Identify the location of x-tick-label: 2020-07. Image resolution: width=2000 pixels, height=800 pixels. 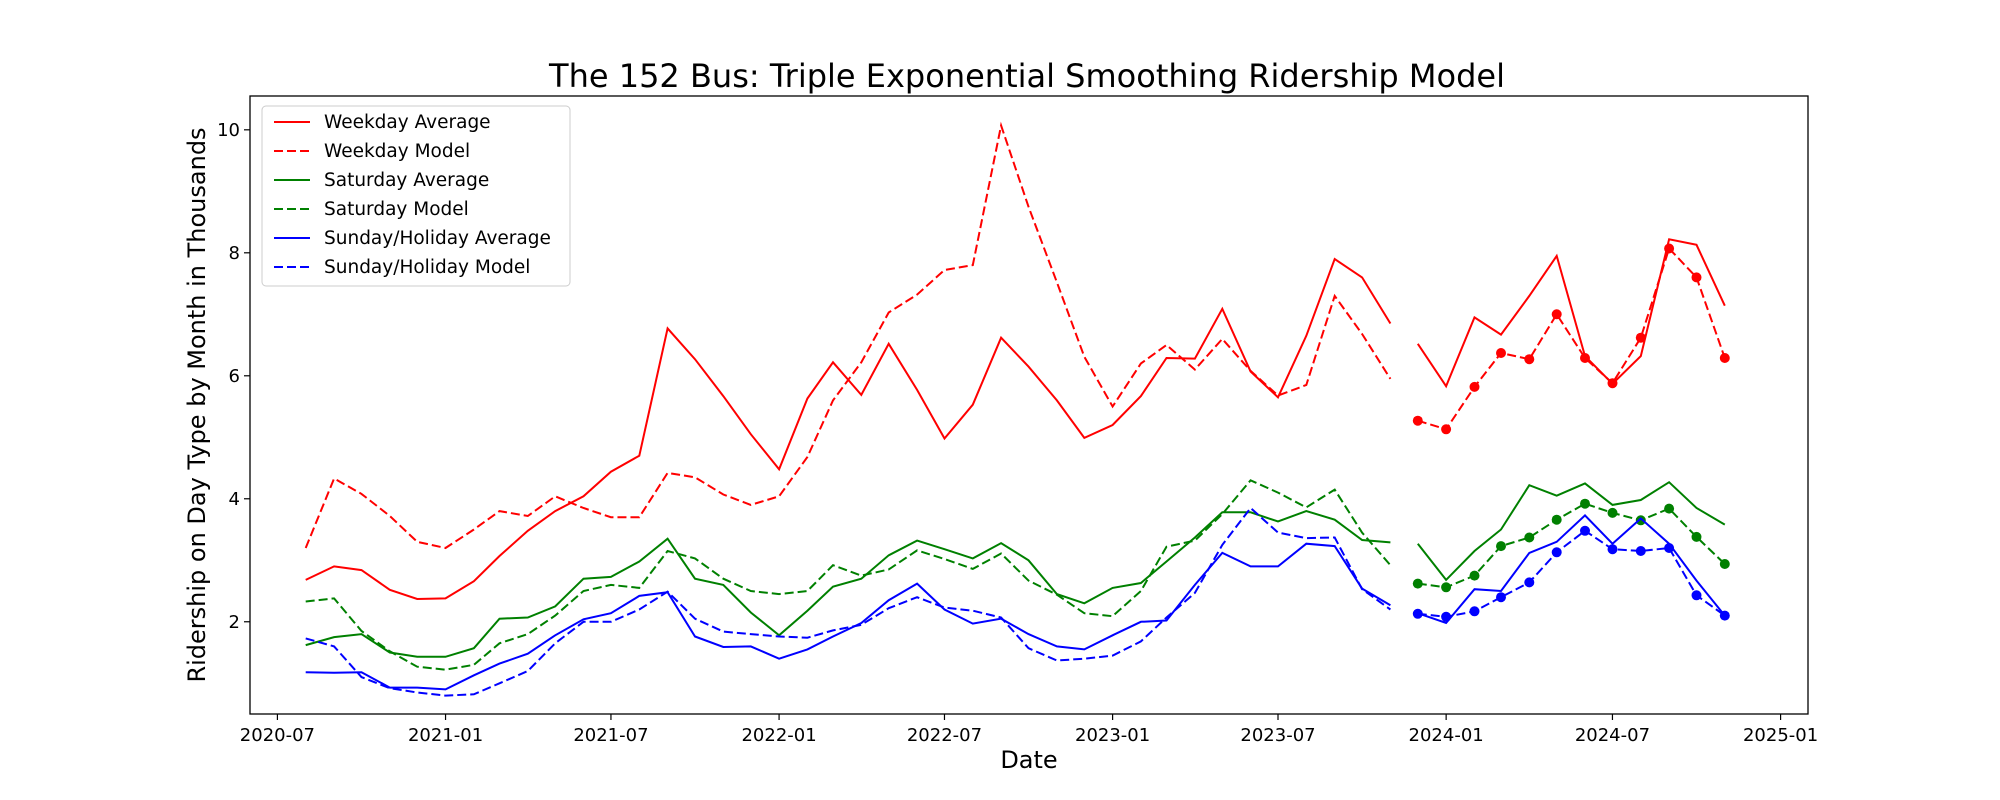
(277, 735).